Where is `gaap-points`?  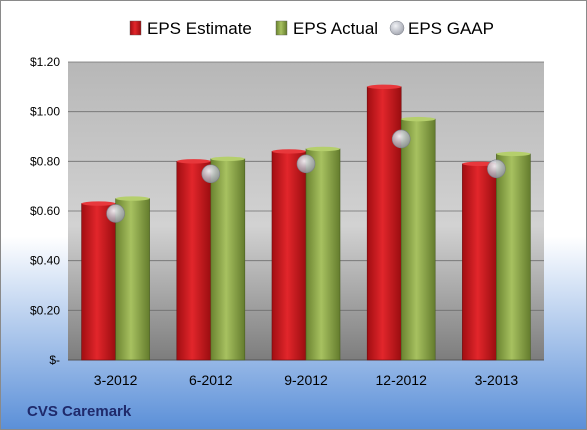
gaap-points is located at coordinates (306, 176).